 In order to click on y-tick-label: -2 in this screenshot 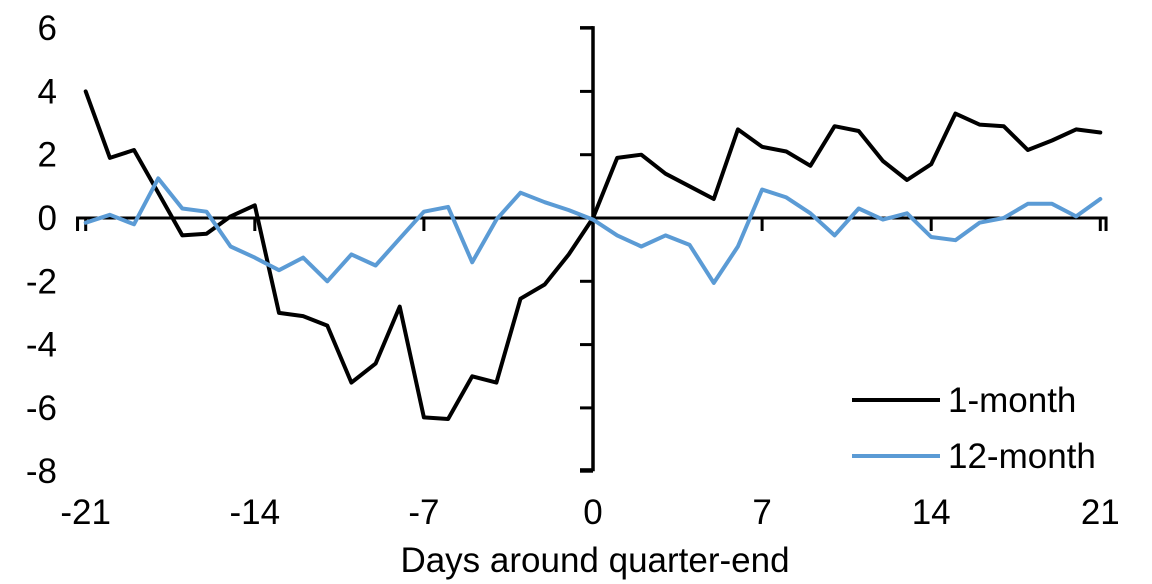, I will do `click(41, 281)`.